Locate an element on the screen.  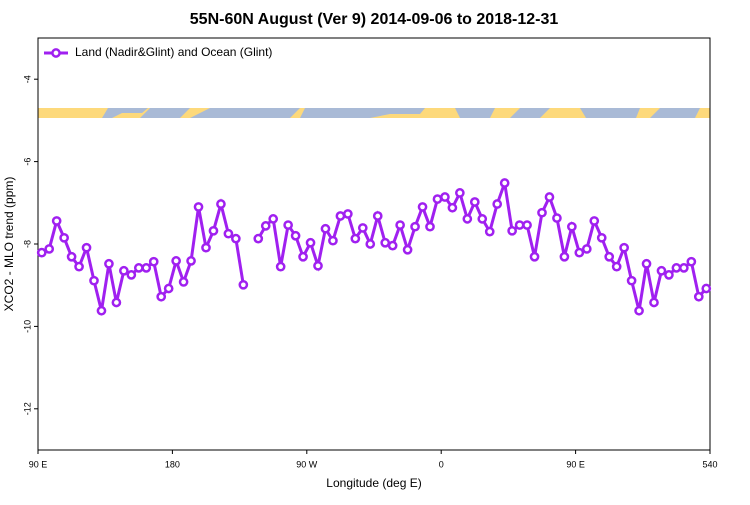
y-tick-label: -10 is located at coordinates (27, 326).